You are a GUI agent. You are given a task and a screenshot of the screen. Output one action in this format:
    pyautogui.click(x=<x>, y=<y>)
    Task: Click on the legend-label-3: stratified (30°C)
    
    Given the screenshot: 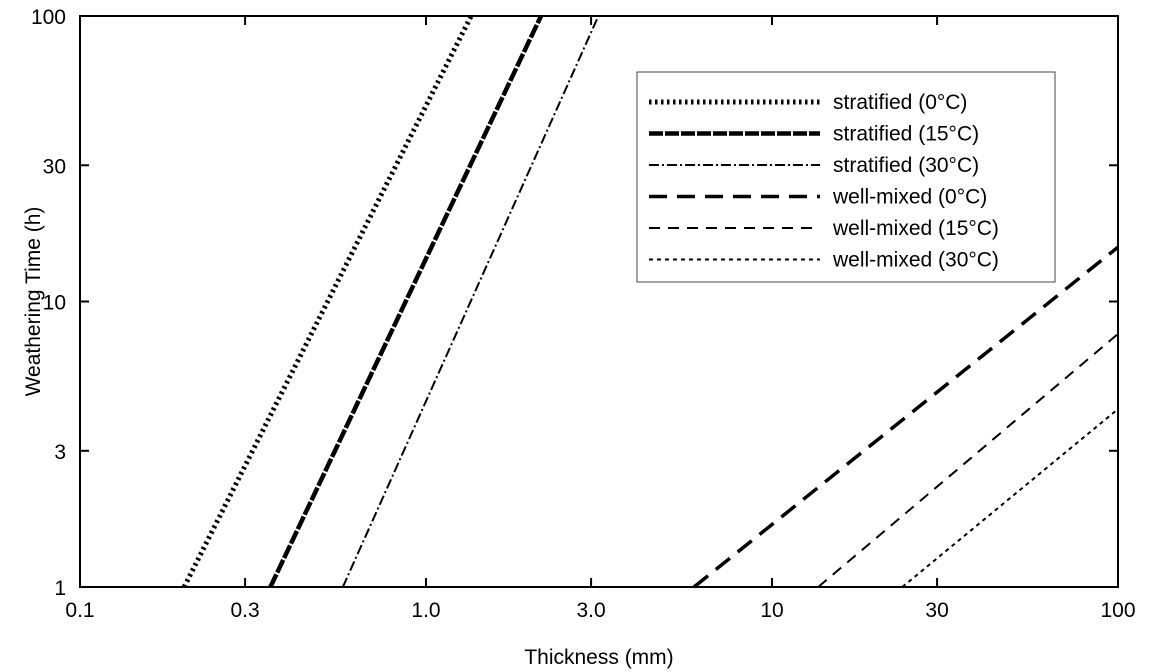 What is the action you would take?
    pyautogui.click(x=906, y=165)
    